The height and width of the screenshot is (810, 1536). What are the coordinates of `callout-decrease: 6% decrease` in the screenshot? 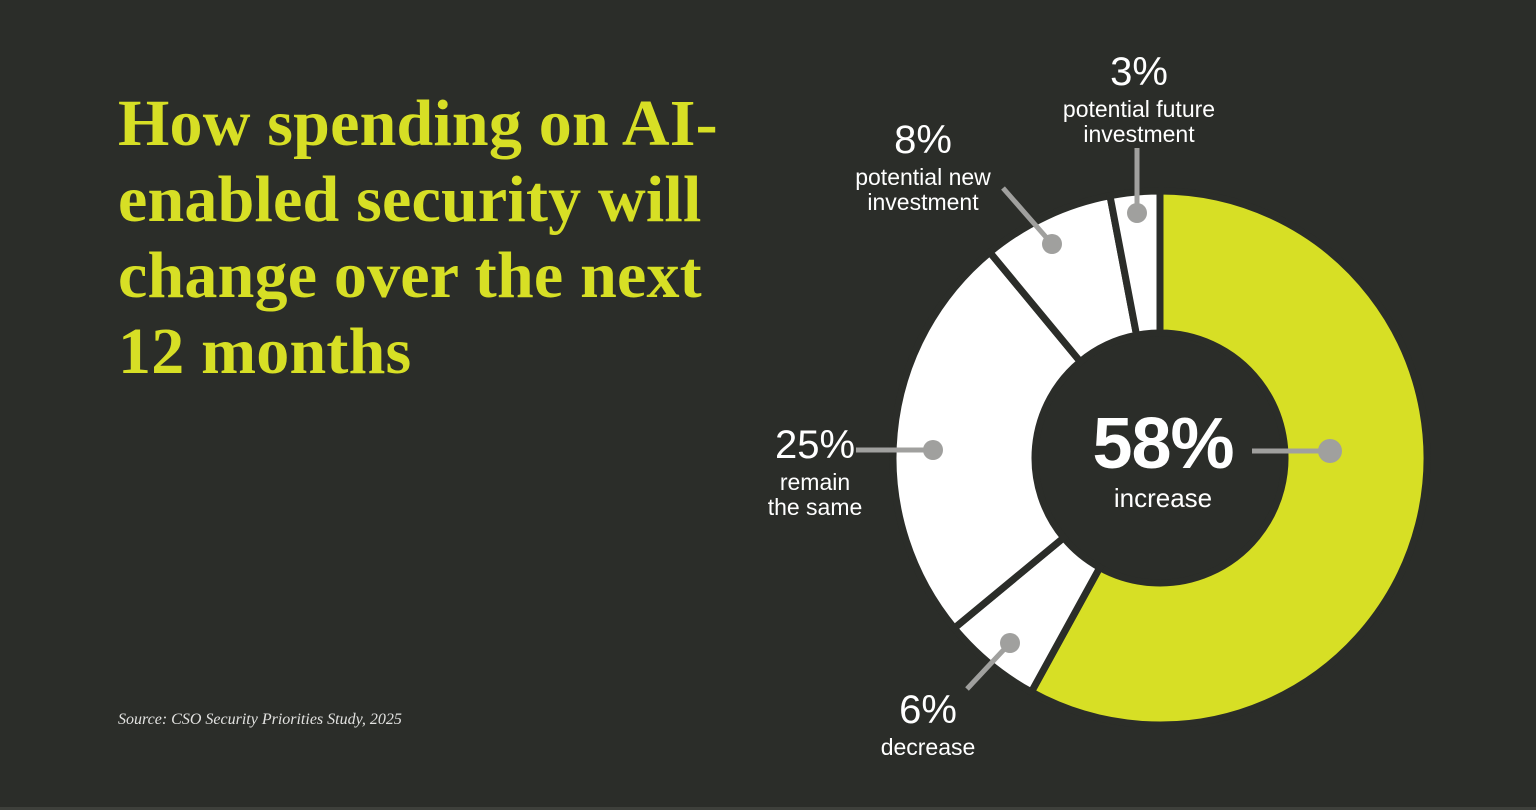 It's located at (928, 724).